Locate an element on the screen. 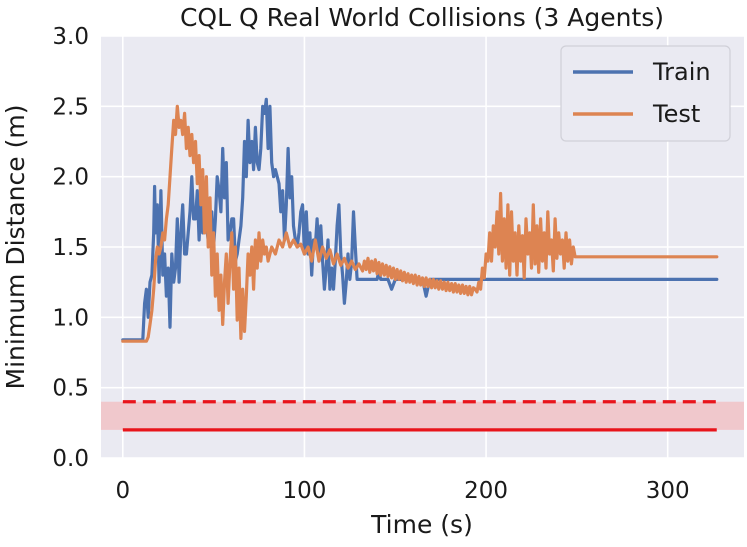 The image size is (747, 547). x-tick-label-3: 300 is located at coordinates (668, 491).